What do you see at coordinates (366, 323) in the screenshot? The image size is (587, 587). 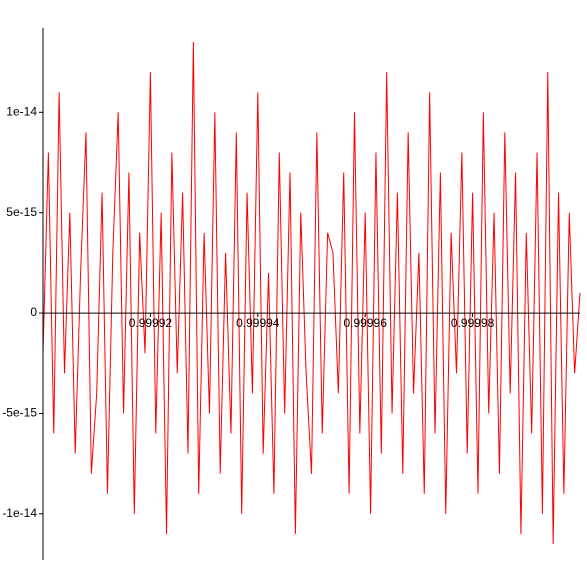 I see `x-tick-label: 0.99996` at bounding box center [366, 323].